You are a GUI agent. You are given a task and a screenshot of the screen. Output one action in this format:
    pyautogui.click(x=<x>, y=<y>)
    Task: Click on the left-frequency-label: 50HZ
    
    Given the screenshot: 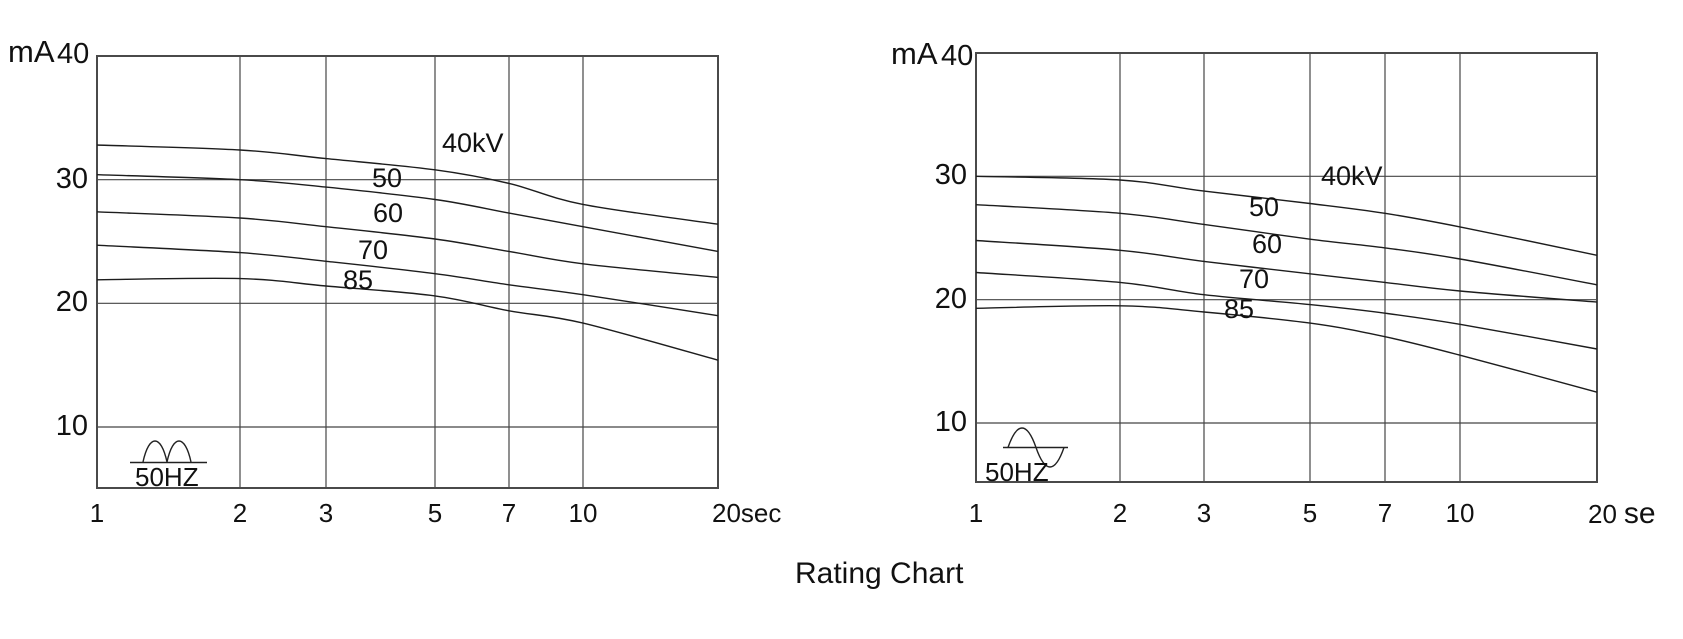 What is the action you would take?
    pyautogui.click(x=167, y=477)
    